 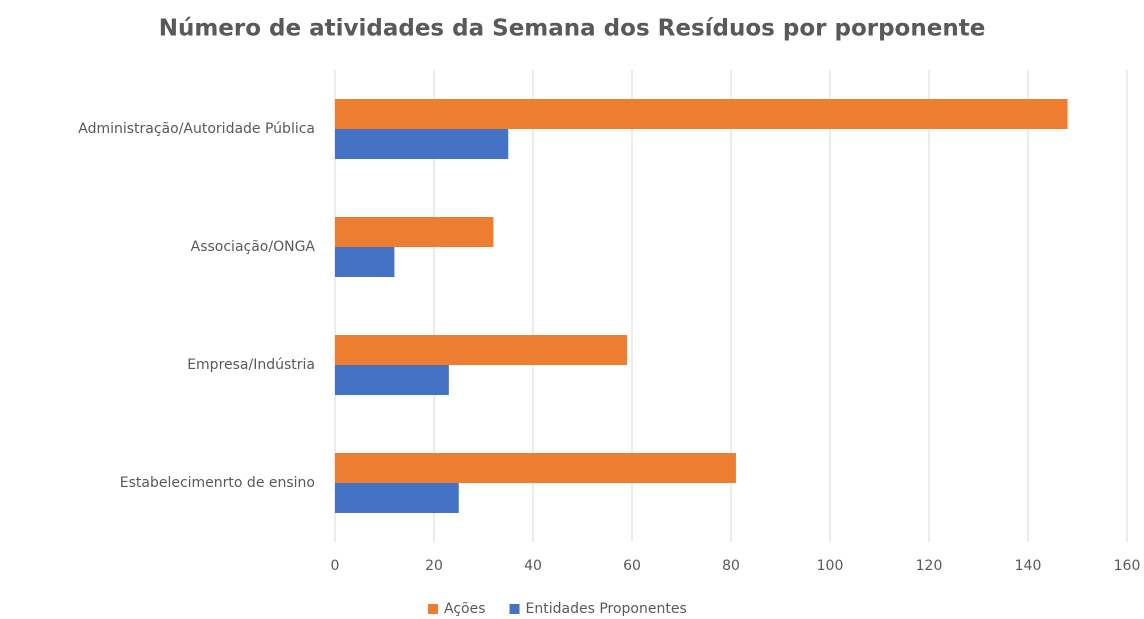 What do you see at coordinates (217, 483) in the screenshot?
I see `y-tick-label: Estabelecimenrto de ensino` at bounding box center [217, 483].